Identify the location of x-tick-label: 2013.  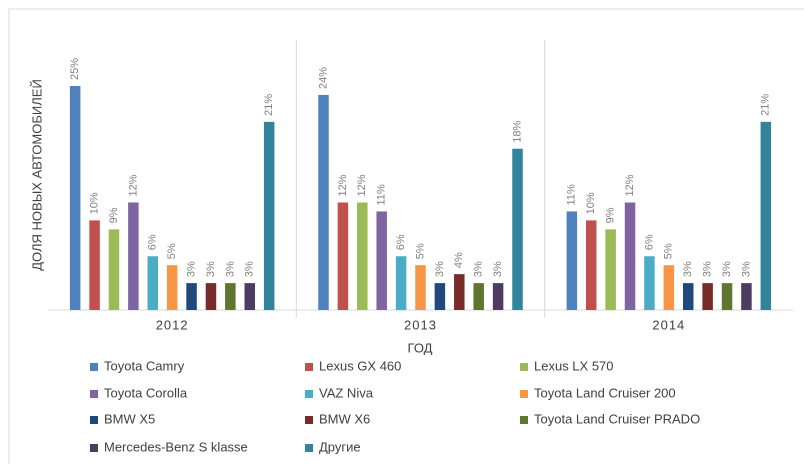
(420, 324).